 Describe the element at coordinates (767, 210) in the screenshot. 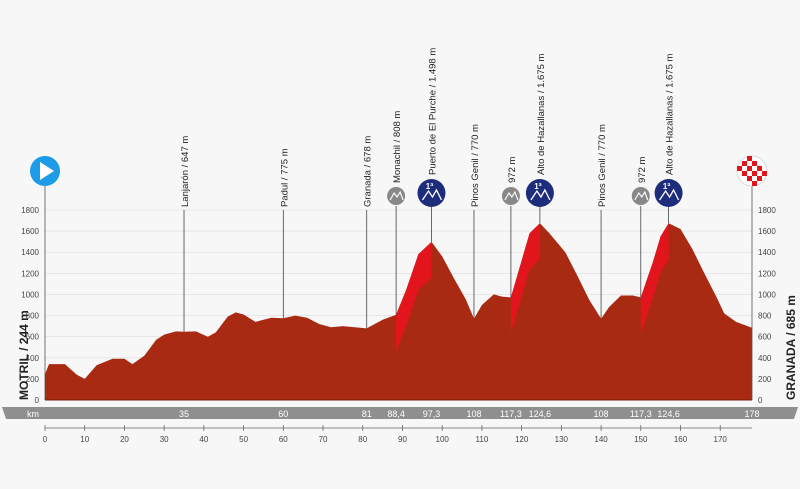

I see `y-tick-label-right: 1800` at that location.